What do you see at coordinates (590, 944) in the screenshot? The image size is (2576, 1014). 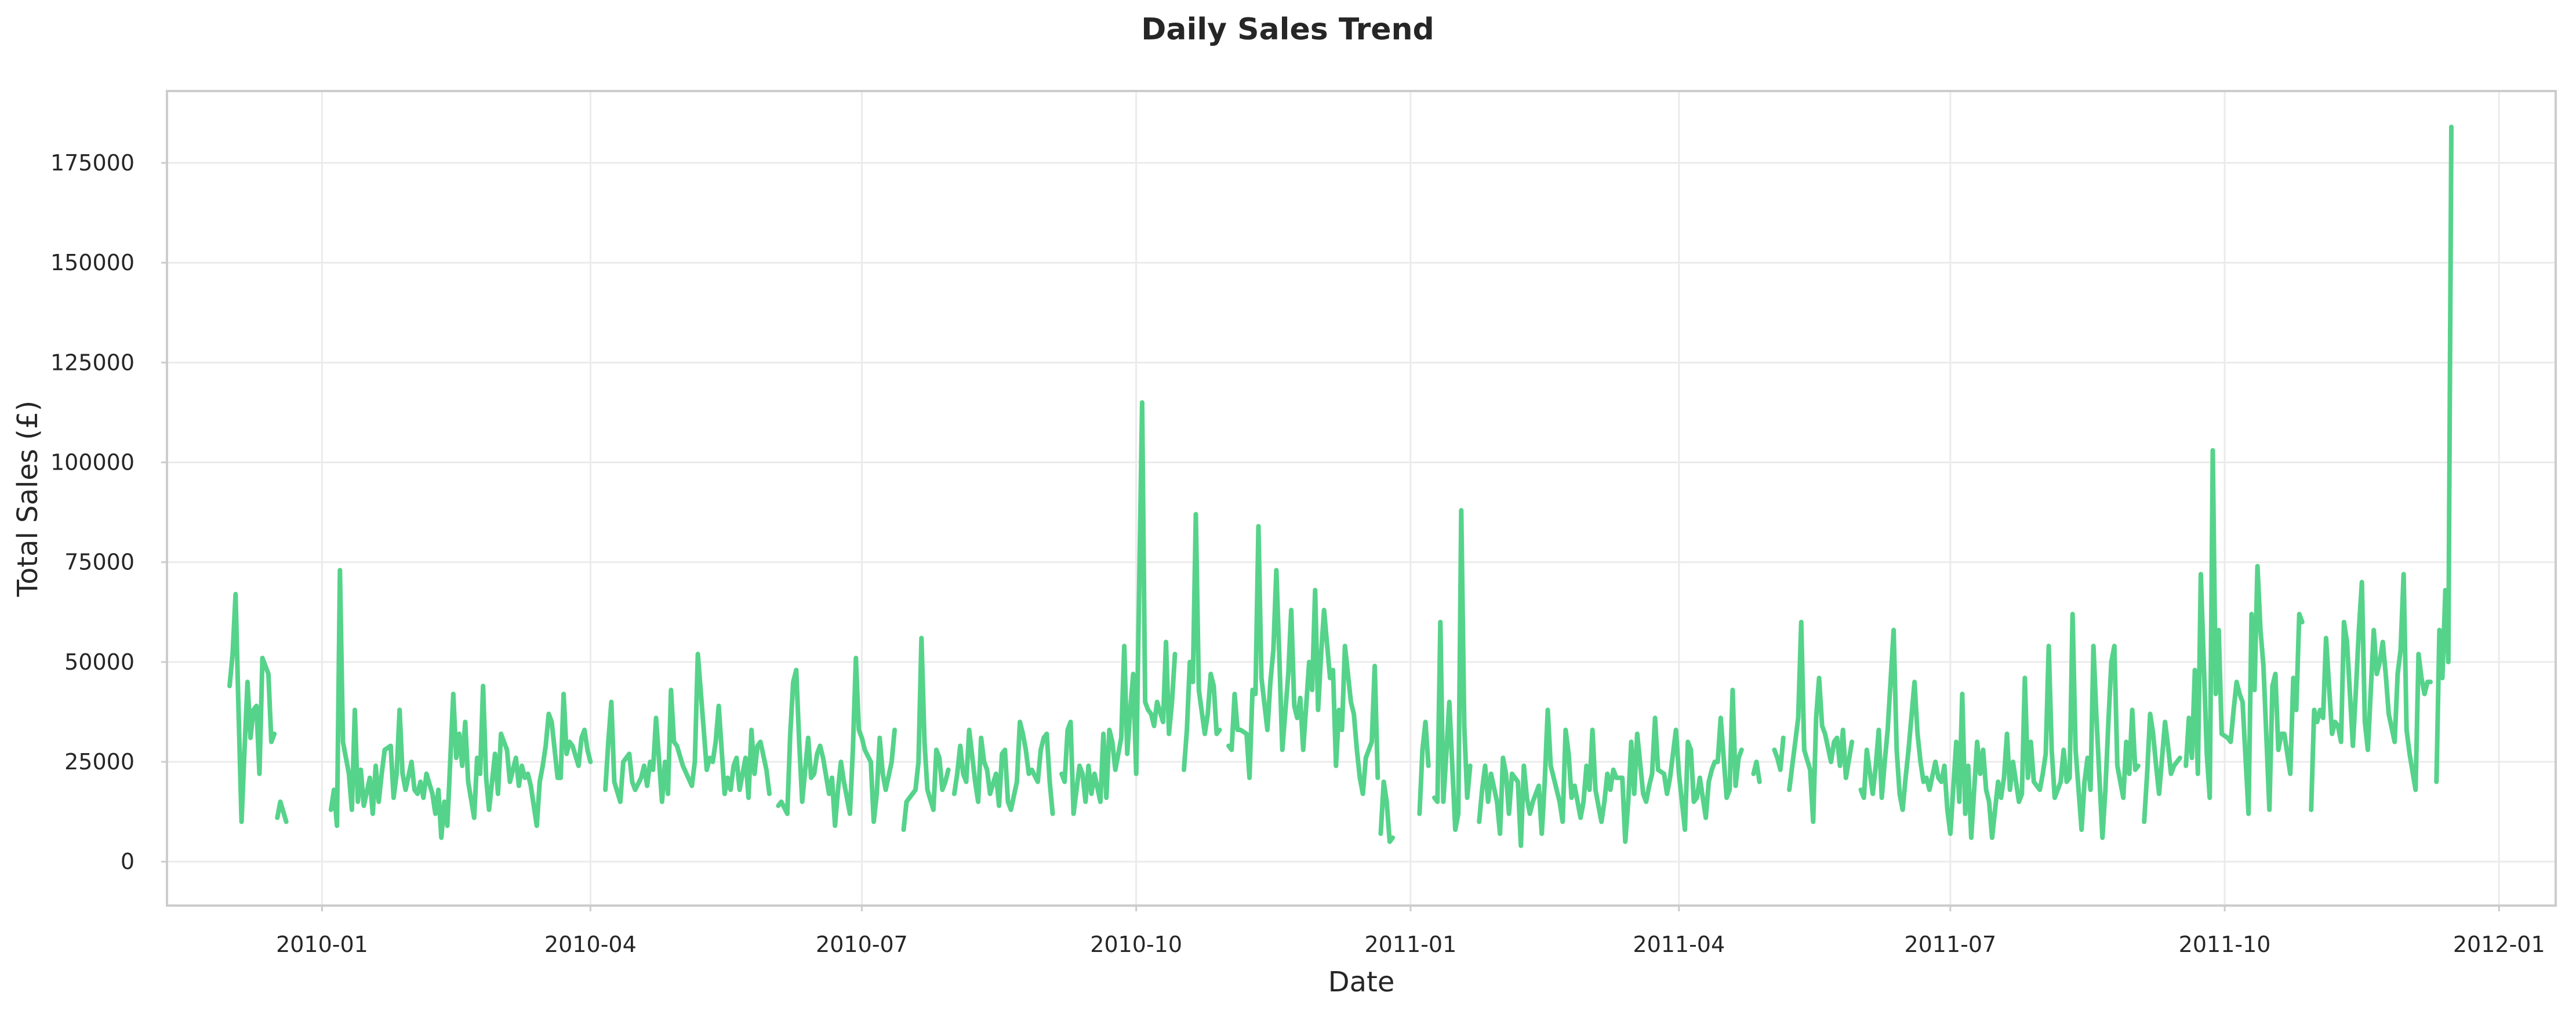 I see `x-tick-label: 2010-04` at bounding box center [590, 944].